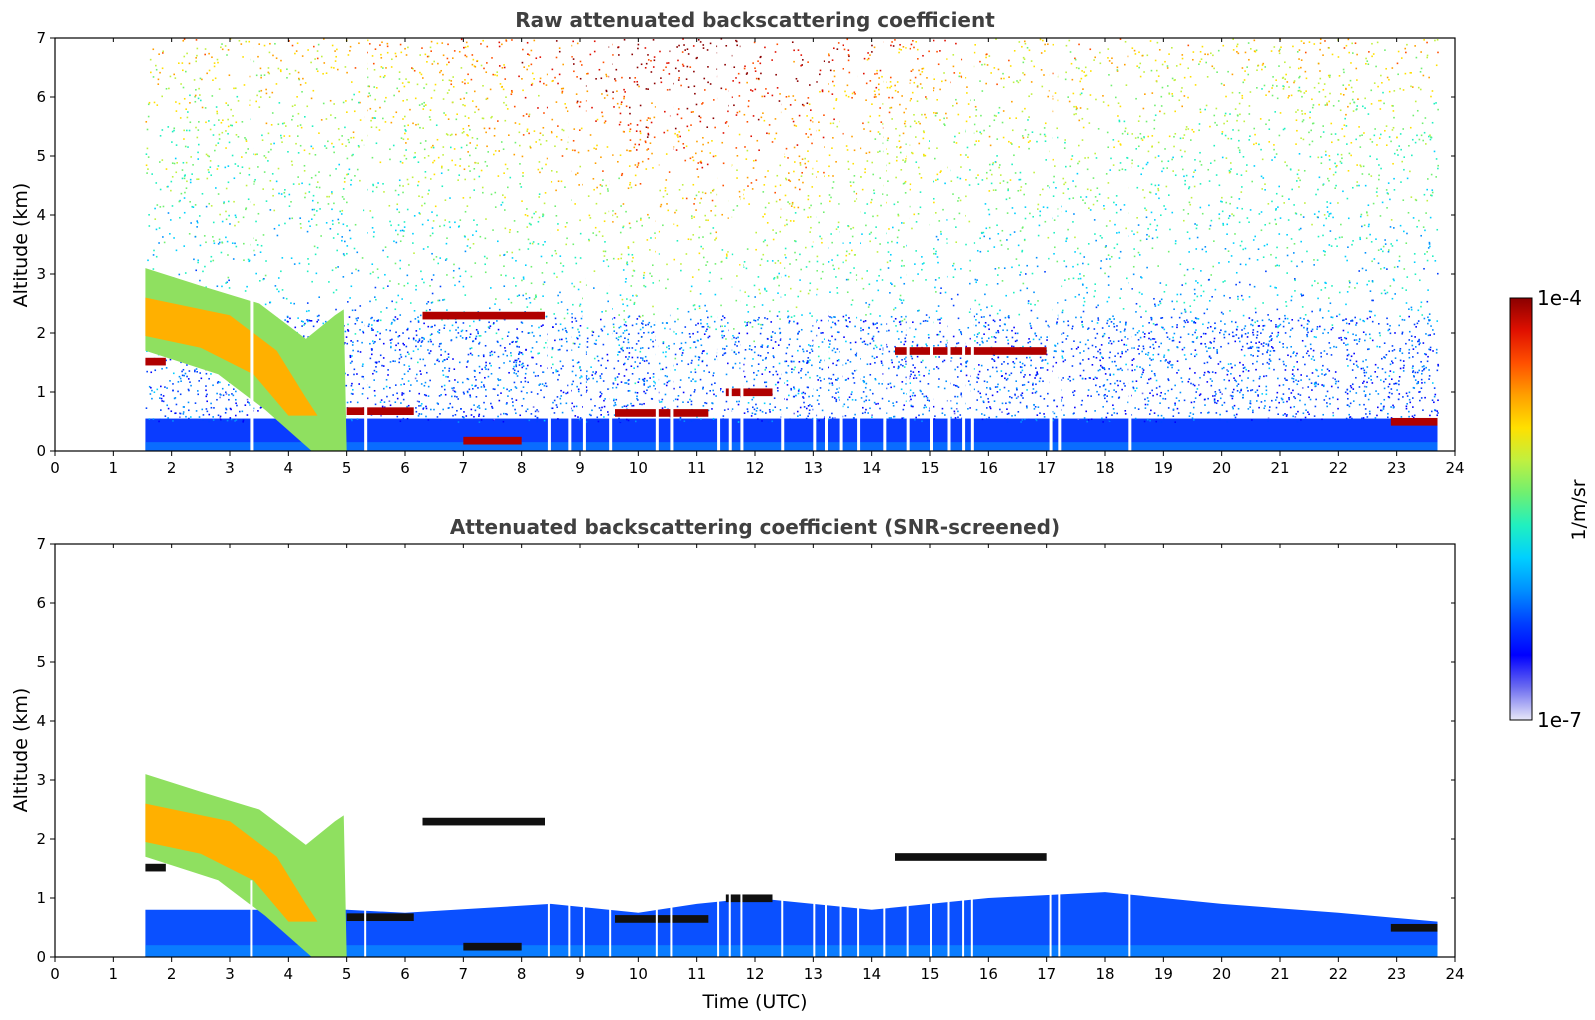  What do you see at coordinates (1549, 509) in the screenshot?
I see `colorbar: 1e-4 1e-7 1/m/sr` at bounding box center [1549, 509].